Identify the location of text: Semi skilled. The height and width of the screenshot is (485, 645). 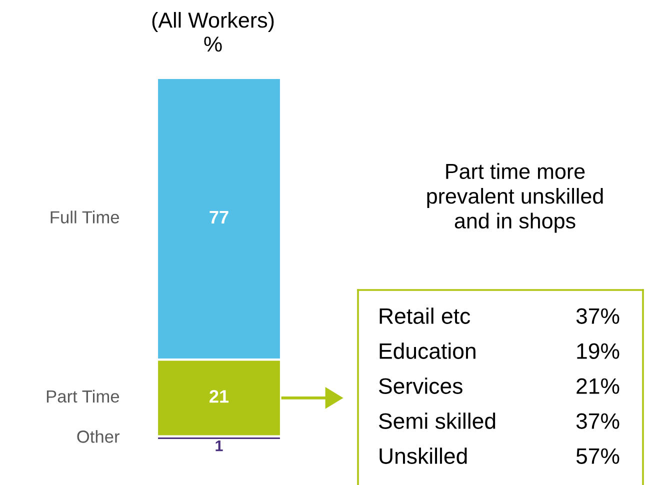
(437, 420).